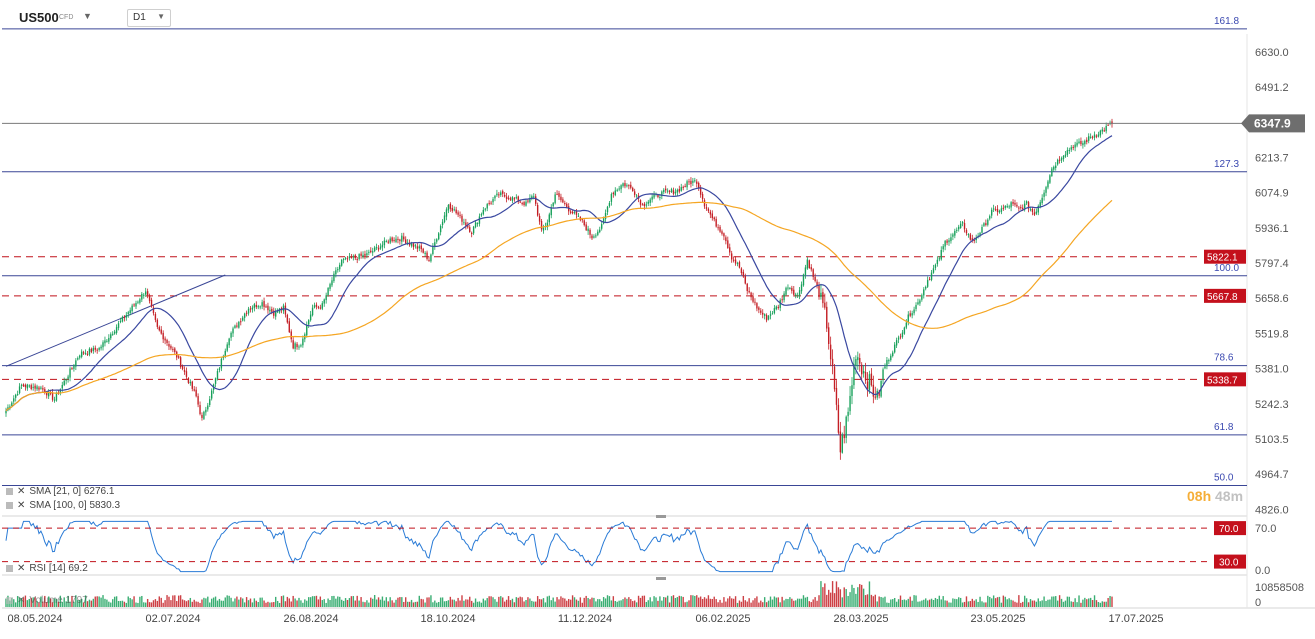  Describe the element at coordinates (58, 505) in the screenshot. I see `sma100-legend-label: SMA [100, 0]` at that location.